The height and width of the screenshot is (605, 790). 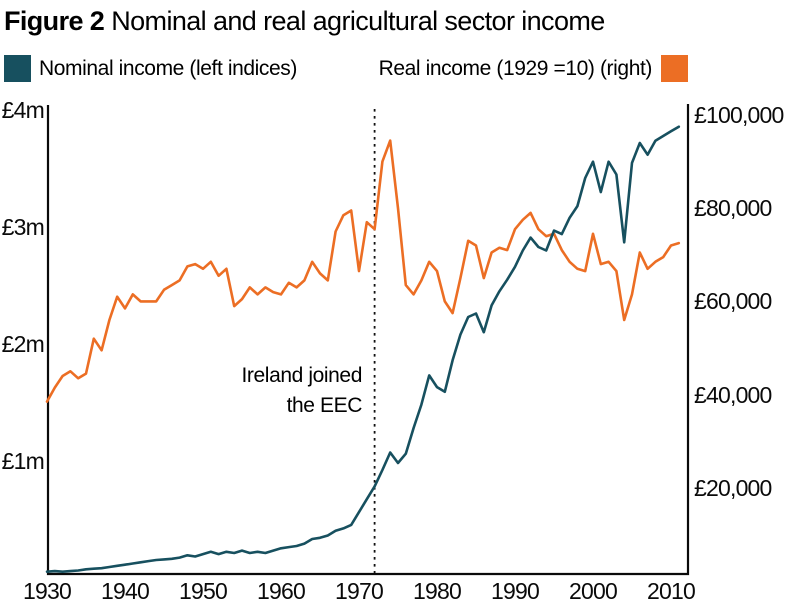 I want to click on x-axis-tick: 1980, so click(x=437, y=591).